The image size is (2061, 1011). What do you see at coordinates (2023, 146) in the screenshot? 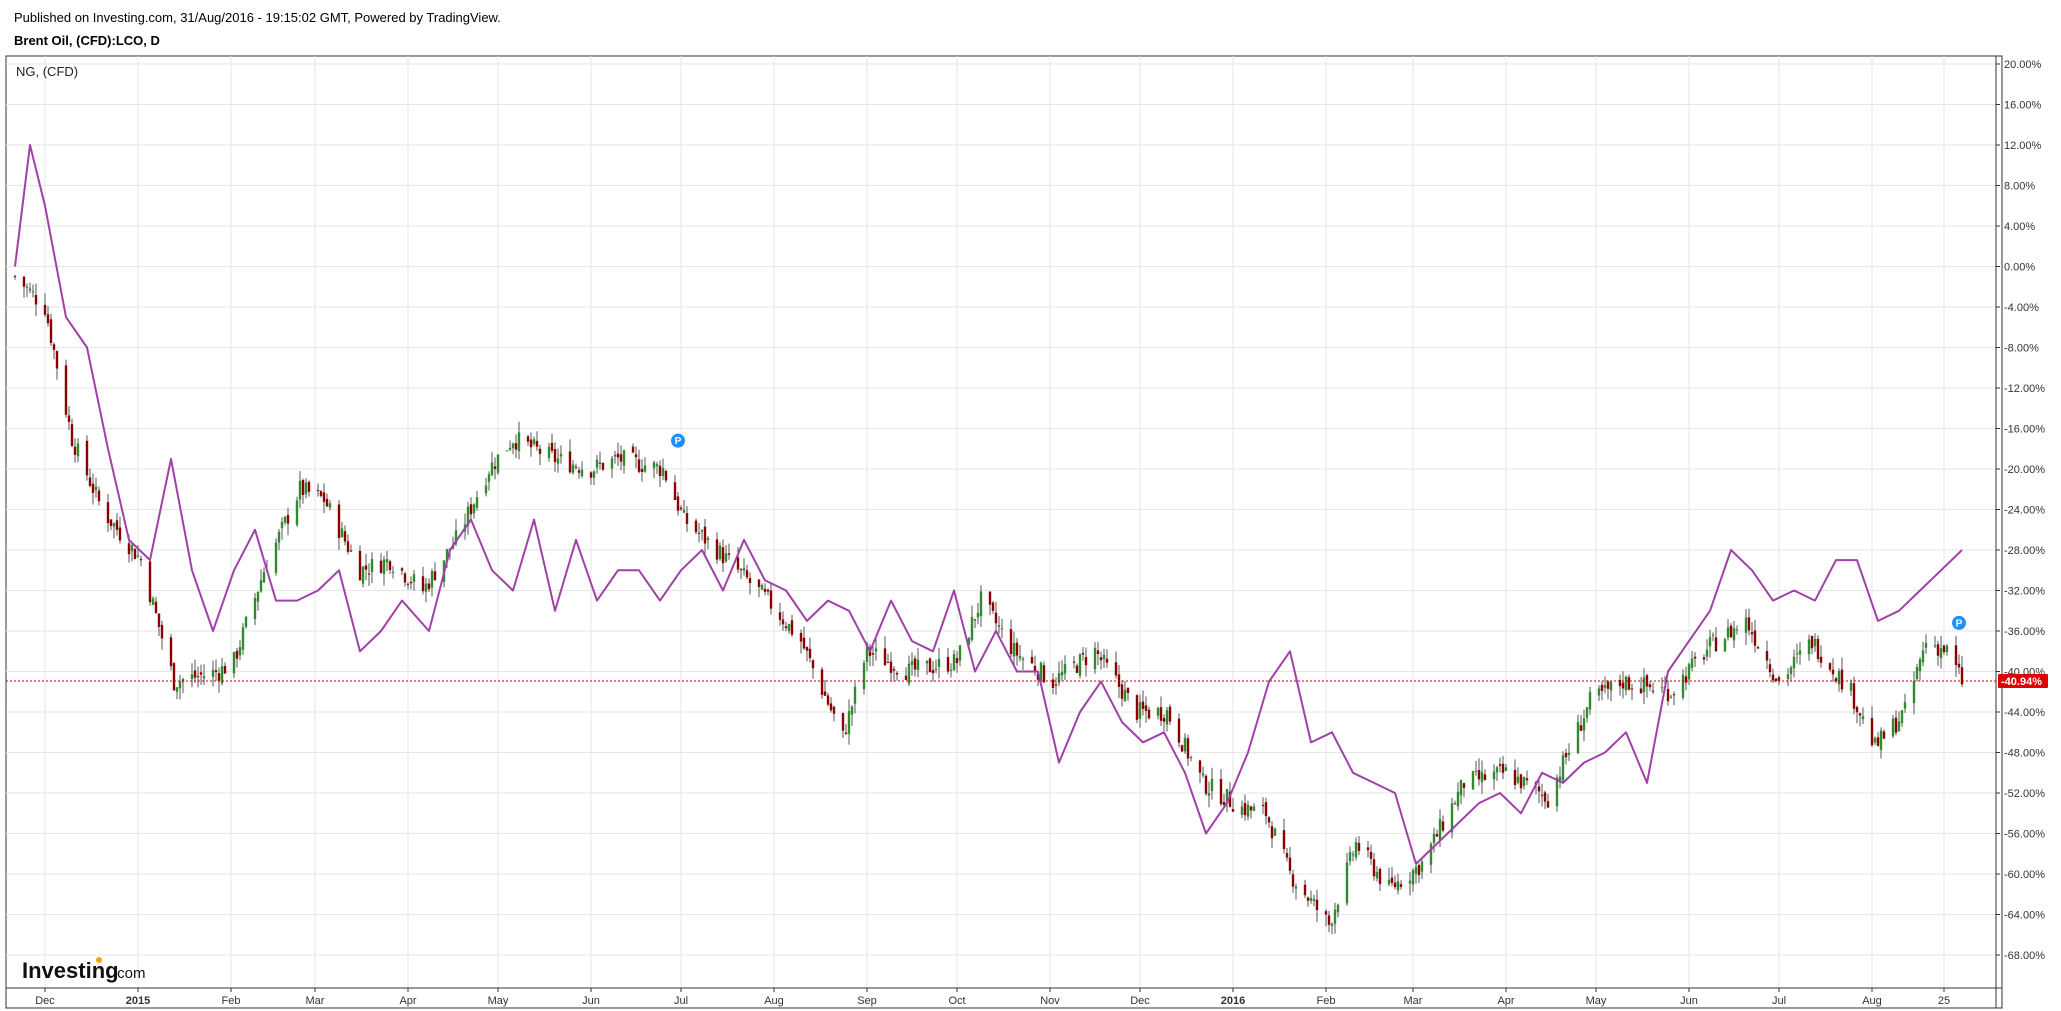
I see `price-tick-label: 12.00%` at bounding box center [2023, 146].